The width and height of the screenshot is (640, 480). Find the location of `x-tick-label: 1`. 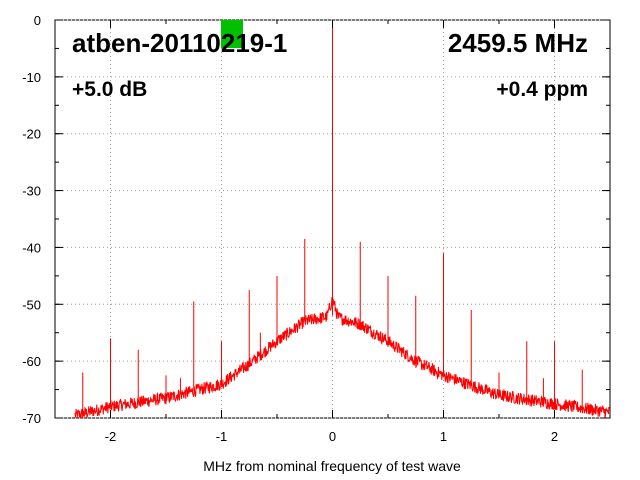

x-tick-label: 1 is located at coordinates (443, 436).